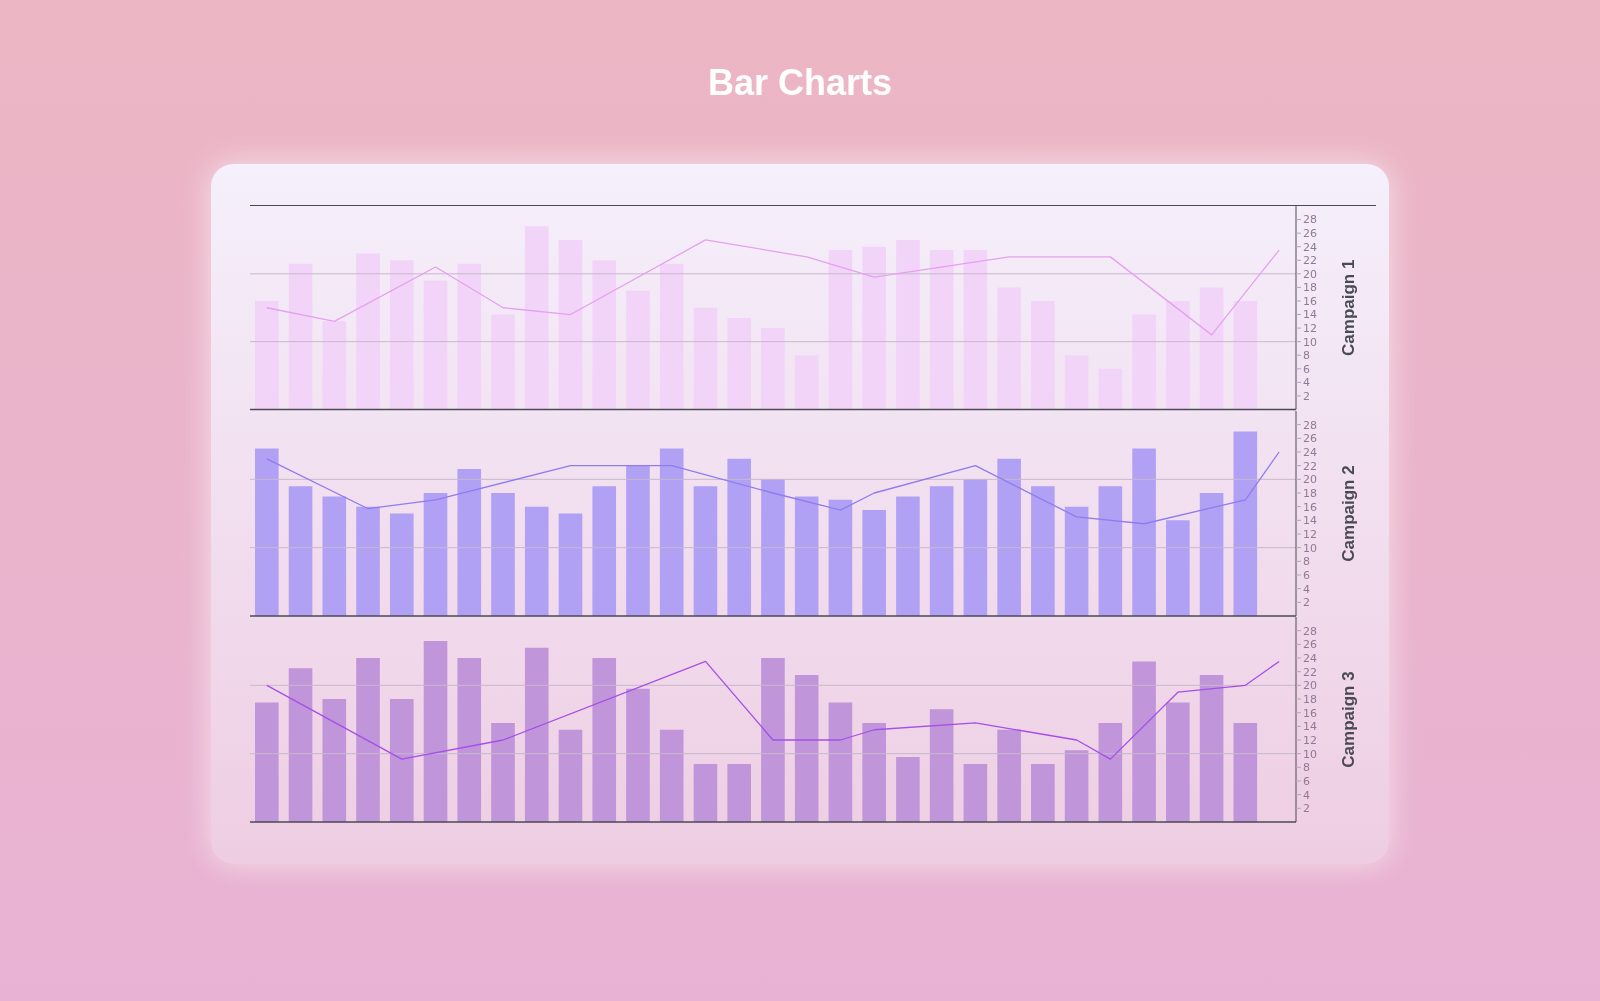 Image resolution: width=1600 pixels, height=1001 pixels. I want to click on y-axis-title: Campaign 3, so click(1349, 719).